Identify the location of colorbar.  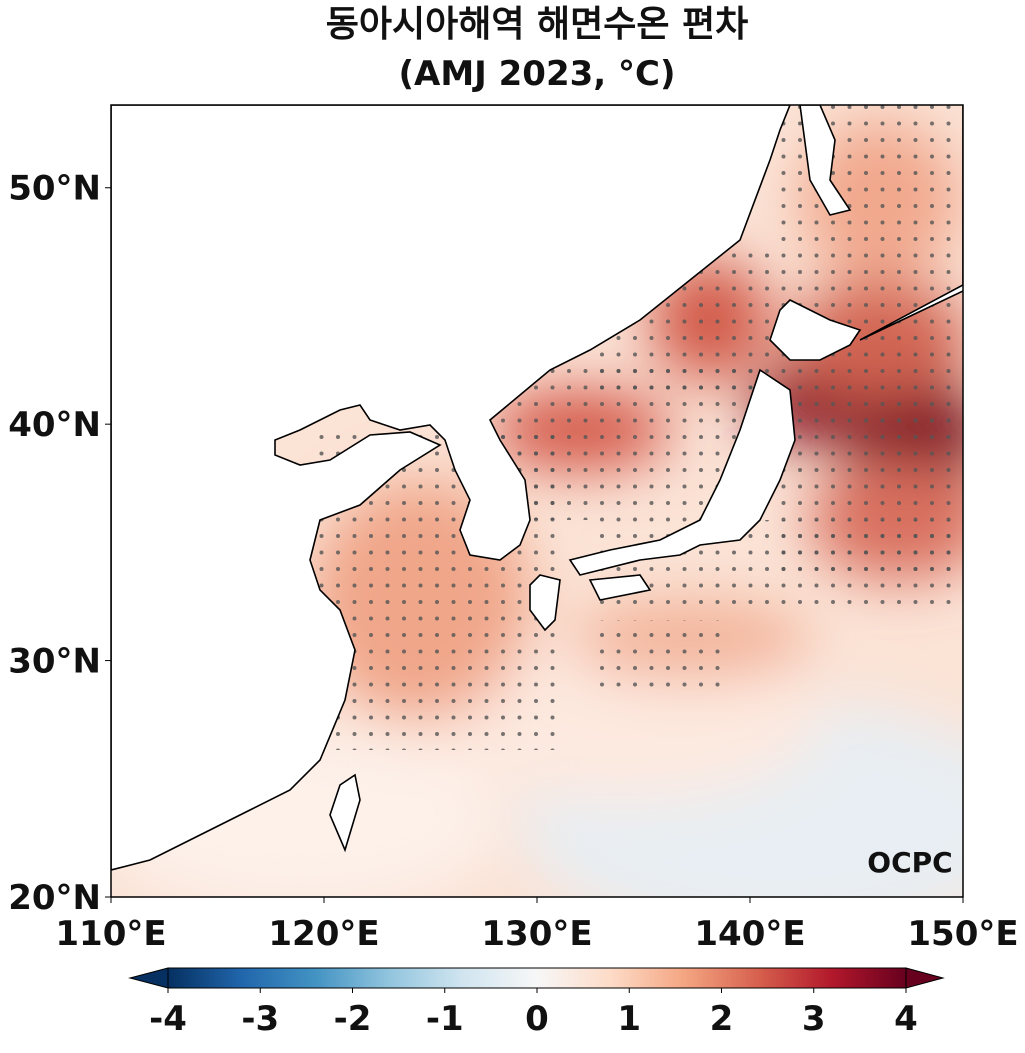
(537, 978).